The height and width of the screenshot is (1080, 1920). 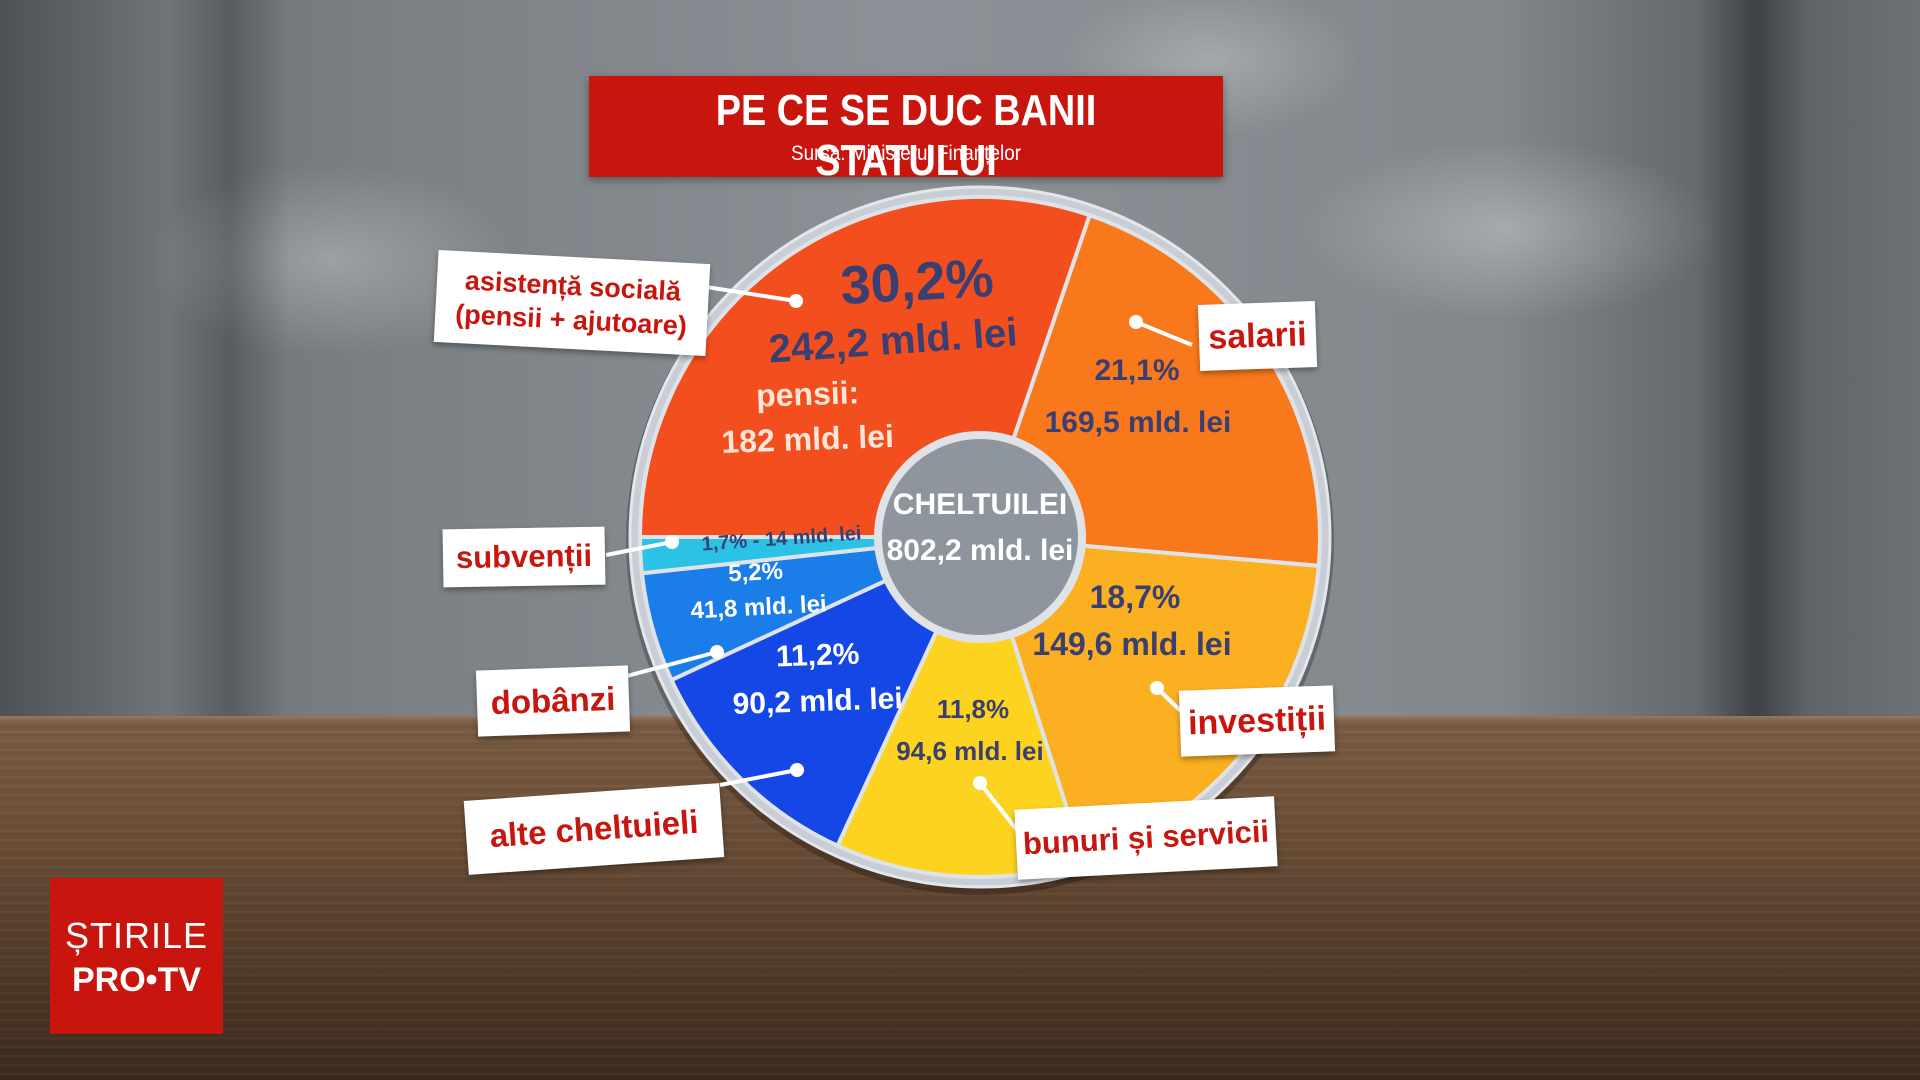 What do you see at coordinates (756, 573) in the screenshot?
I see `slice-6-percent: 5,2%` at bounding box center [756, 573].